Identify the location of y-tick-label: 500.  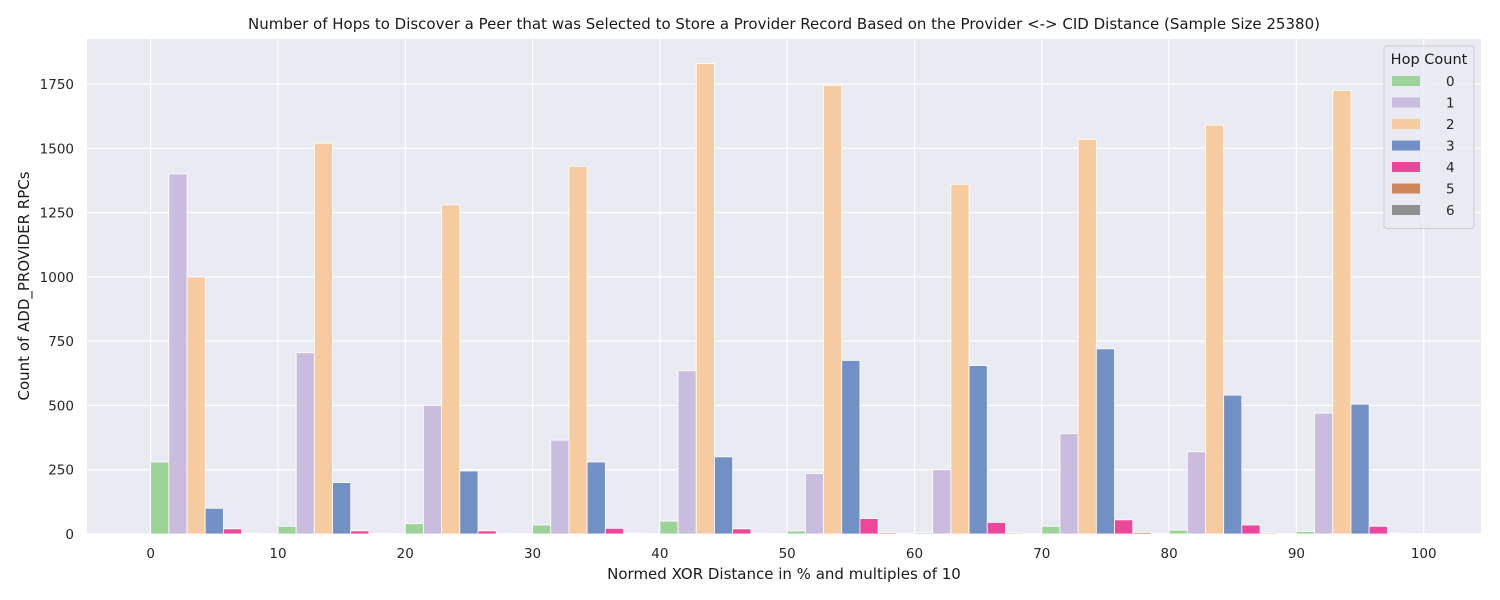
(61, 406).